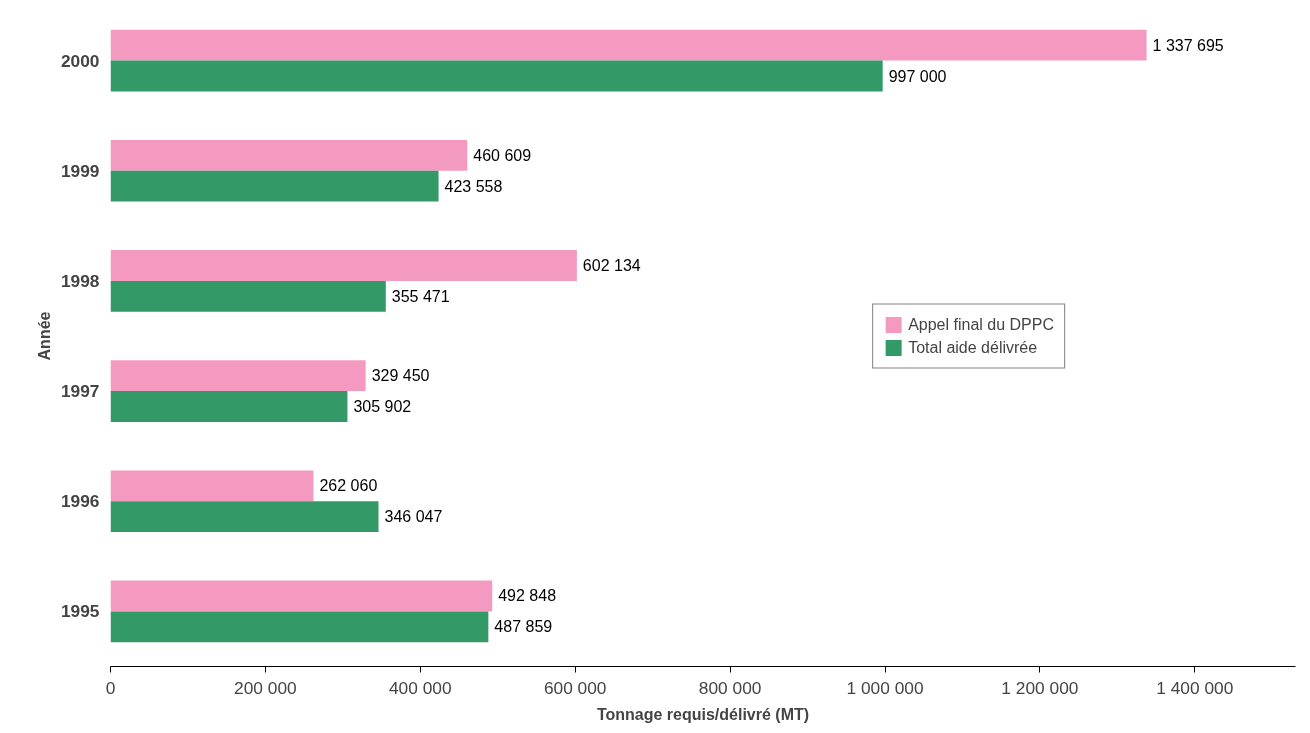 Image resolution: width=1310 pixels, height=733 pixels. What do you see at coordinates (348, 486) in the screenshot?
I see `data-label: 262 060` at bounding box center [348, 486].